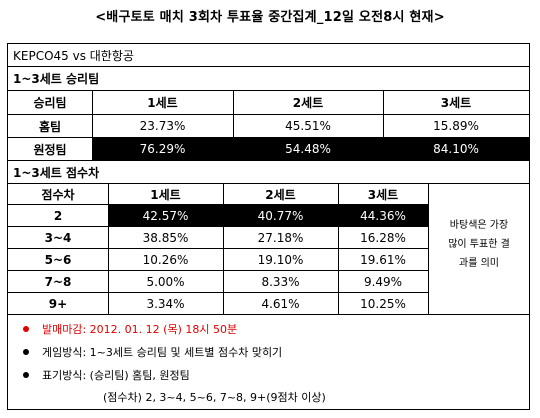 Image resolution: width=540 pixels, height=418 pixels. I want to click on win-row-label: 원정팀, so click(50, 149).